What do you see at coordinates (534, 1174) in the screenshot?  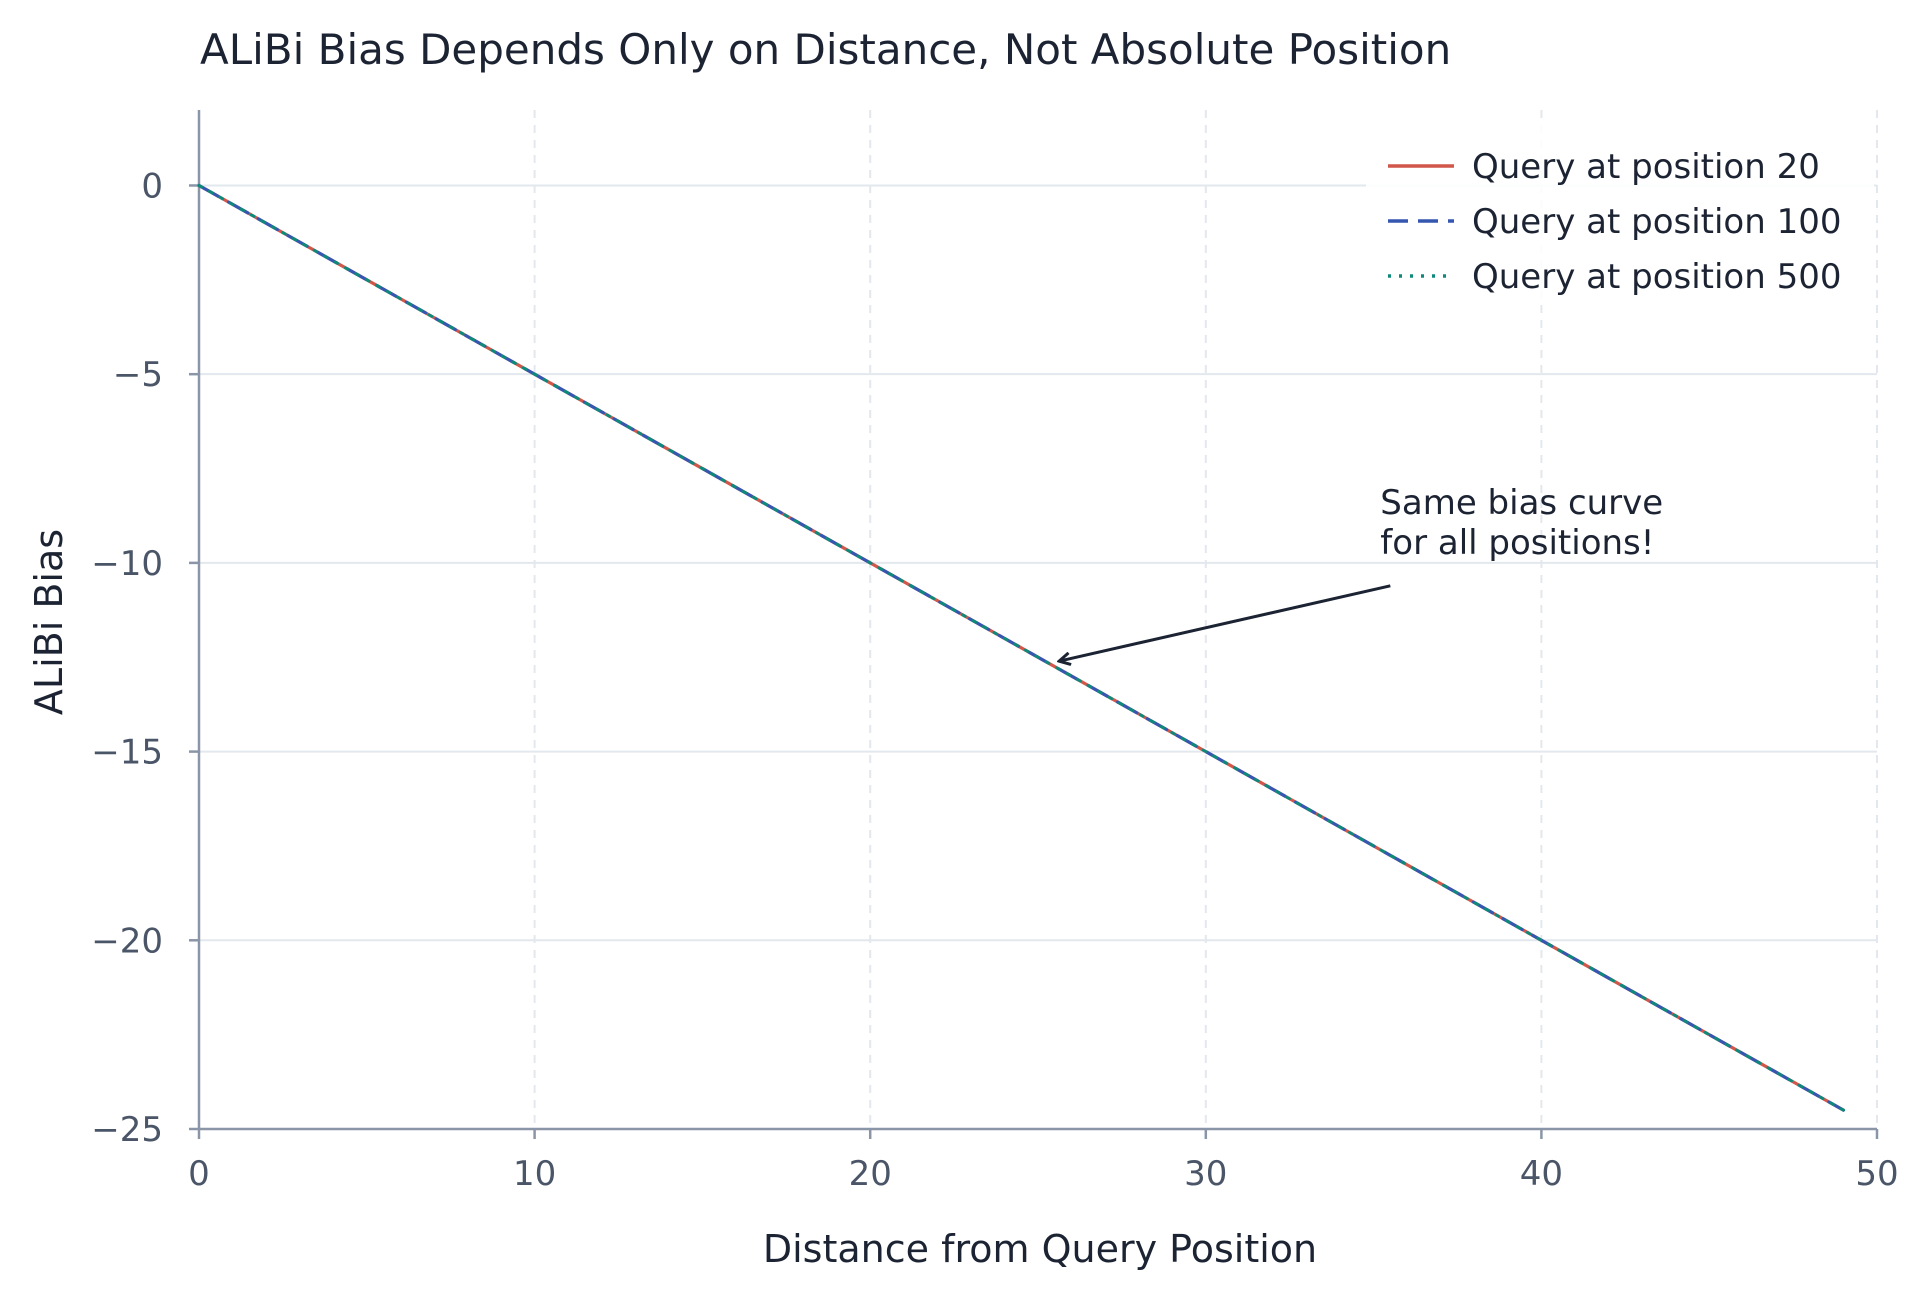 I see `x-tick-label: 10` at bounding box center [534, 1174].